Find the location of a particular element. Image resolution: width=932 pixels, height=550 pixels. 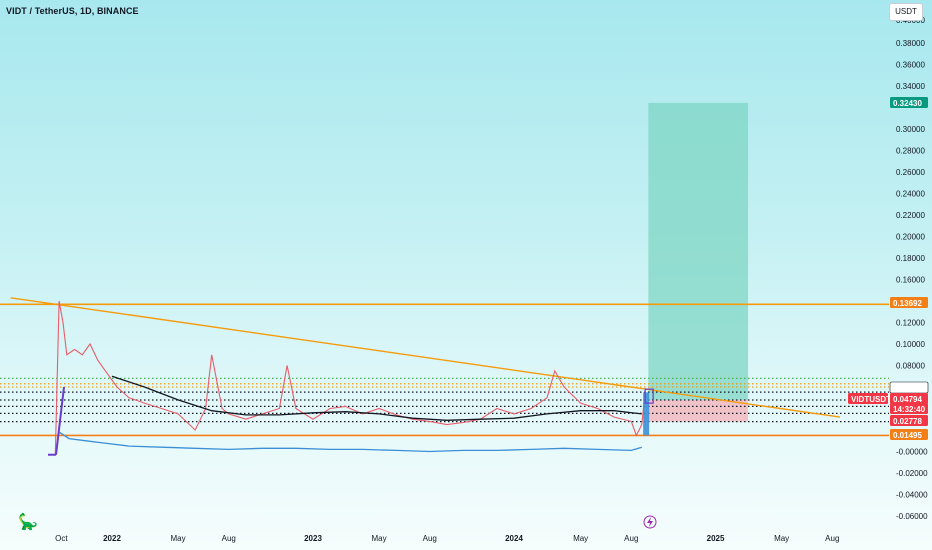

y-tick-label: 0.16000 is located at coordinates (910, 280).